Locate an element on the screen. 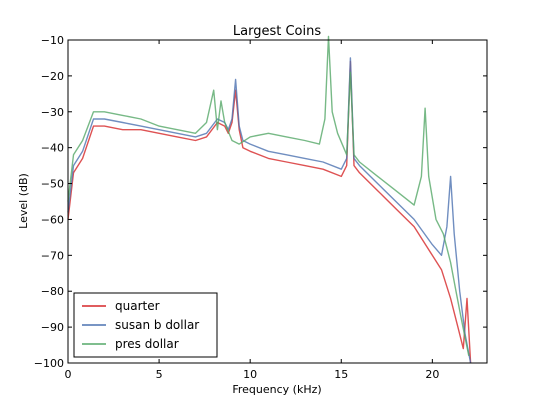 Image resolution: width=540 pixels, height=405 pixels. y-tick-label: −90 is located at coordinates (52, 327).